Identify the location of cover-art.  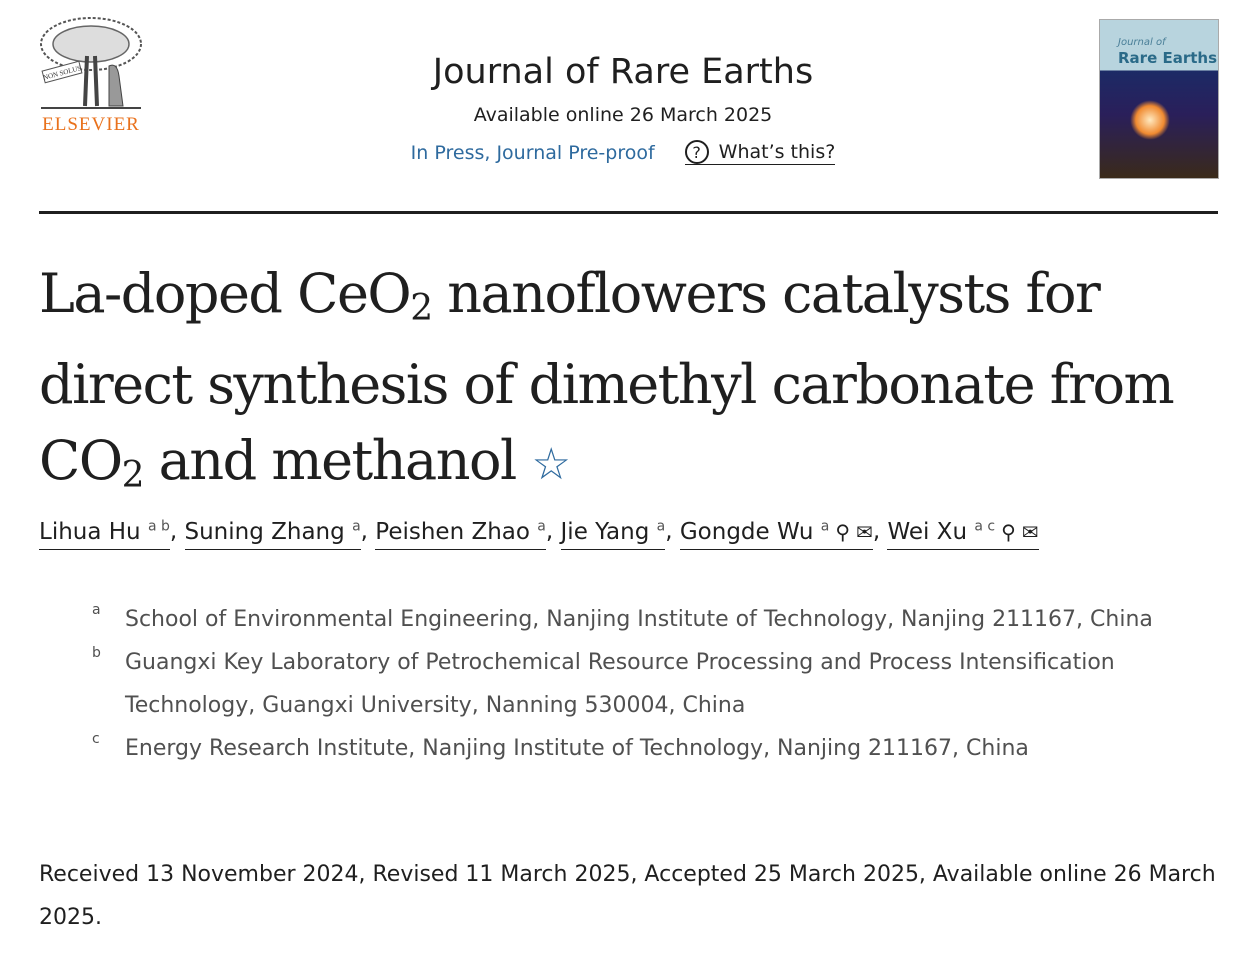
(1150, 120).